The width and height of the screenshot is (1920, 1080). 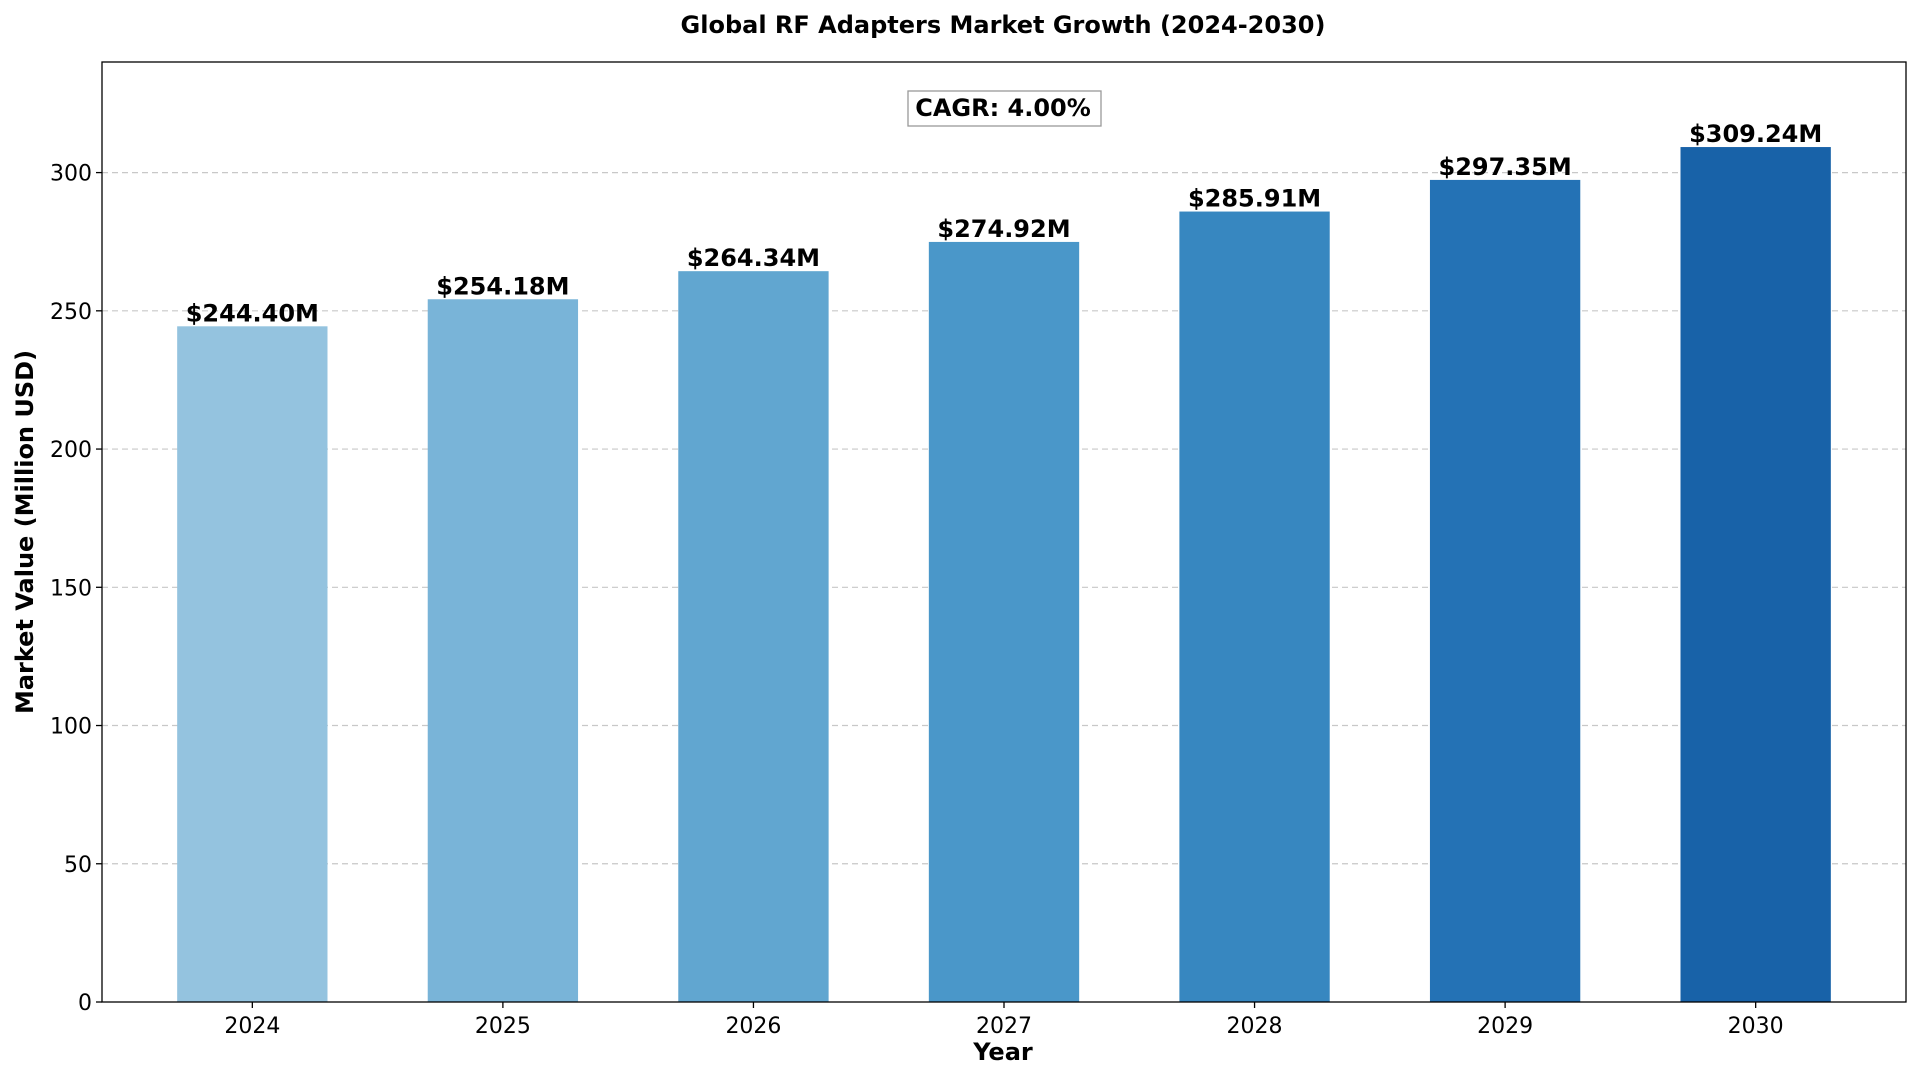 What do you see at coordinates (252, 664) in the screenshot?
I see `bar-2024` at bounding box center [252, 664].